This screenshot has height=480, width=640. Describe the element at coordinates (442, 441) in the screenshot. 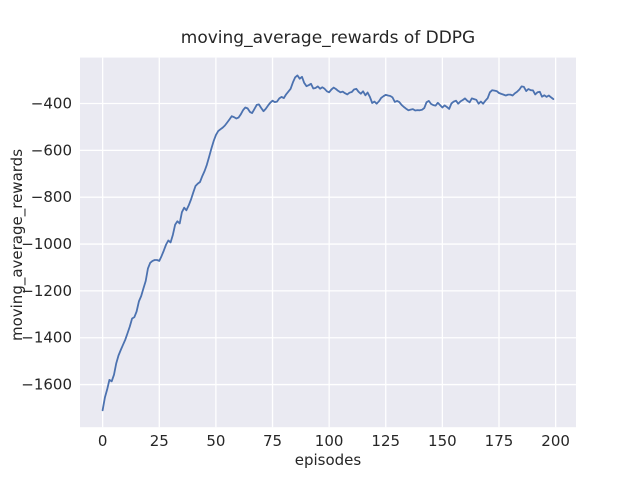

I see `x-tick-label: 150` at that location.